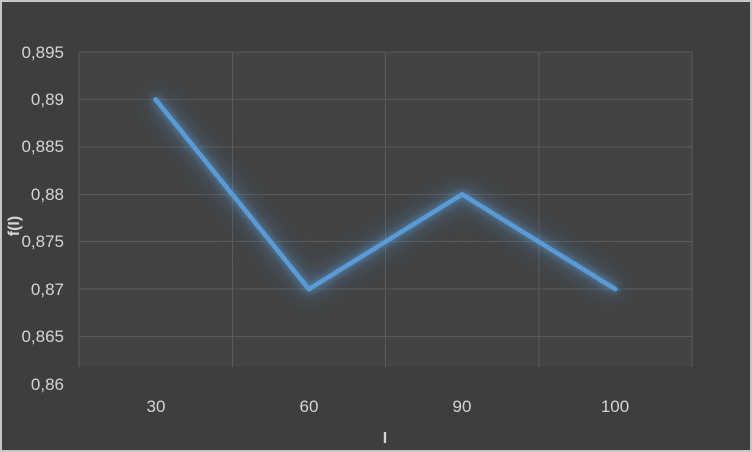 This screenshot has width=752, height=452. Describe the element at coordinates (156, 406) in the screenshot. I see `x-tick-label: 30` at that location.